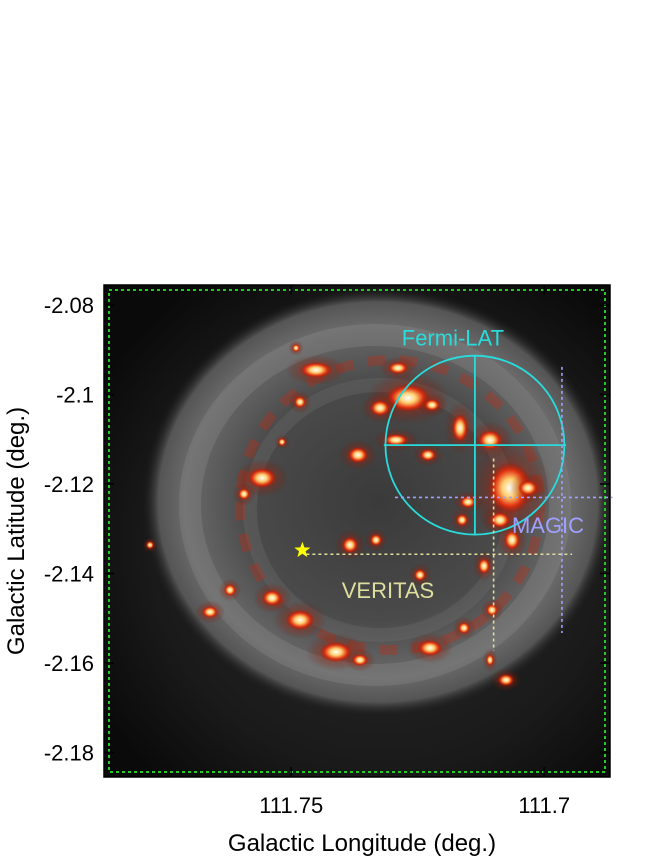 The image size is (664, 860). What do you see at coordinates (69, 752) in the screenshot?
I see `y-tick-label: -2.18` at bounding box center [69, 752].